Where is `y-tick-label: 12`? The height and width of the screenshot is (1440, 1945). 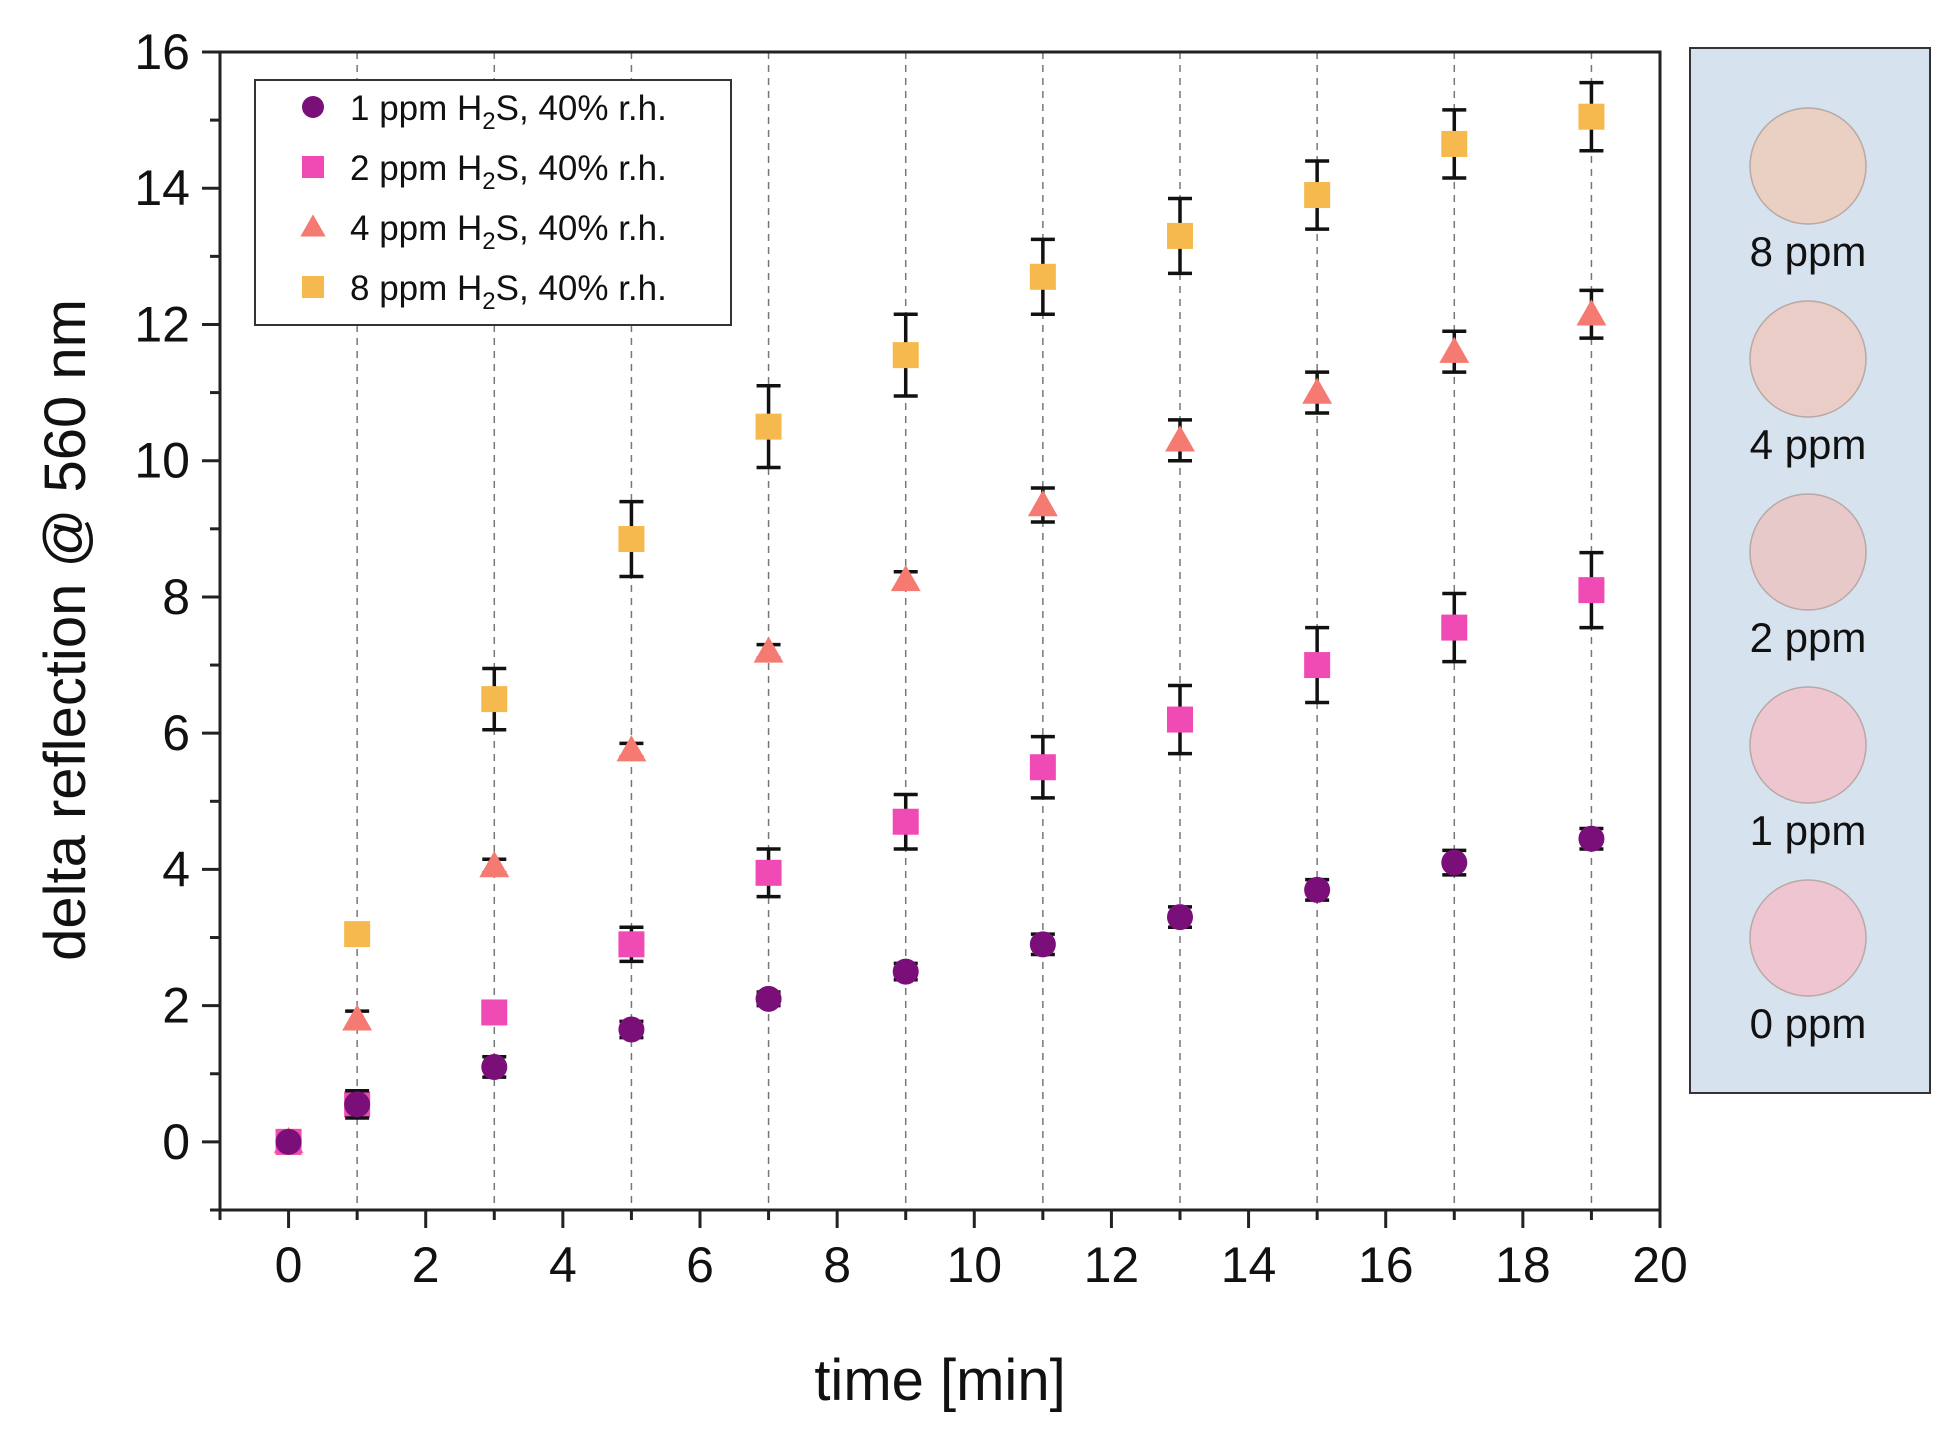 y-tick-label: 12 is located at coordinates (162, 324).